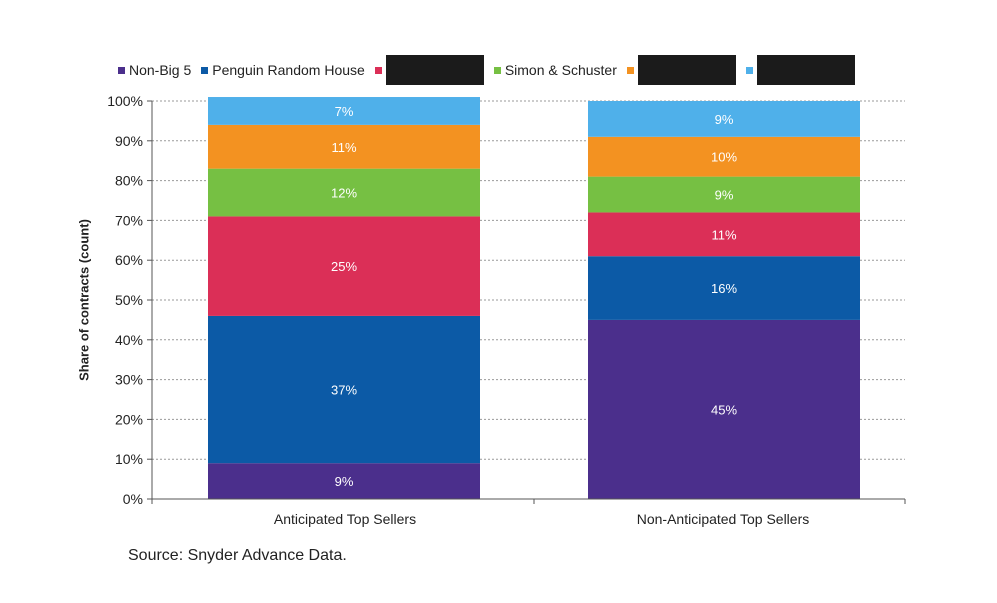  What do you see at coordinates (129, 300) in the screenshot?
I see `y-tick-label: 50%` at bounding box center [129, 300].